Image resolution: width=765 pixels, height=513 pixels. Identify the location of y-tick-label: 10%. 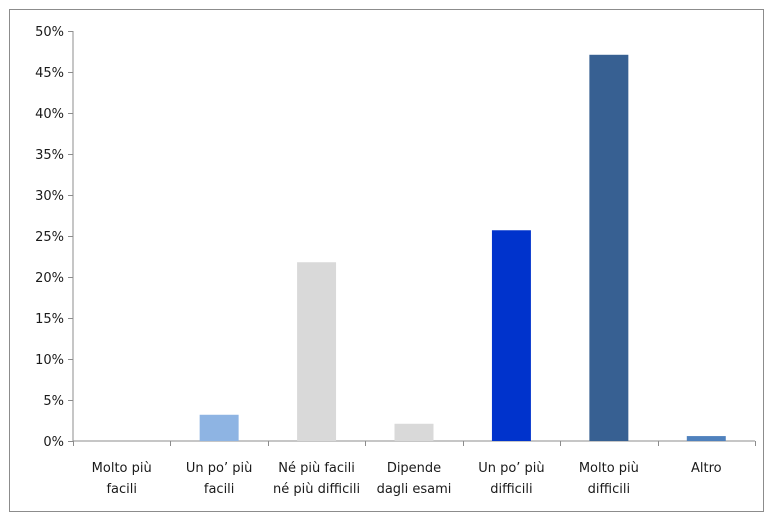
(49, 360).